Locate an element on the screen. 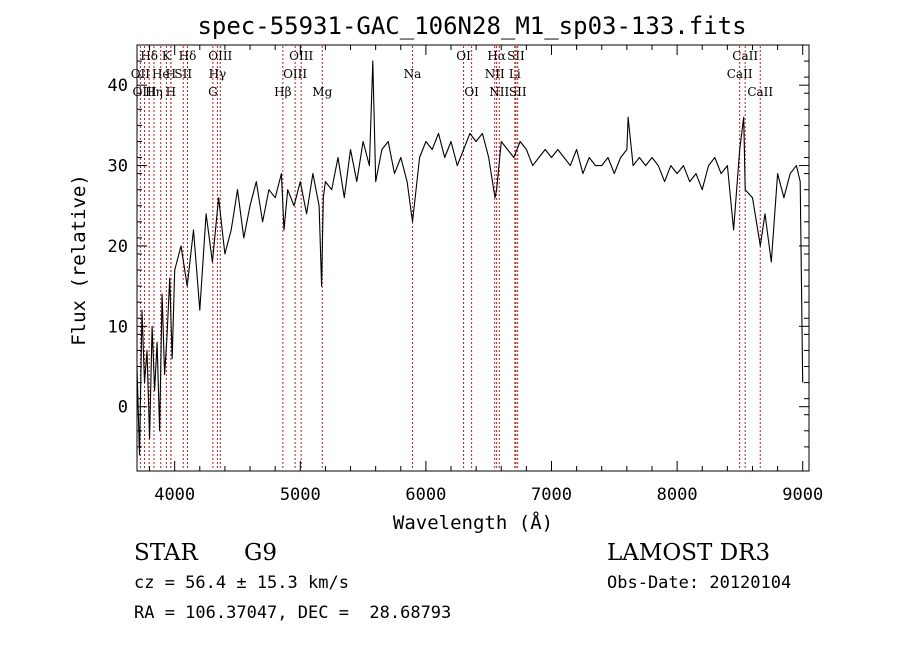  marker-label-19: OIII is located at coordinates (145, 92).